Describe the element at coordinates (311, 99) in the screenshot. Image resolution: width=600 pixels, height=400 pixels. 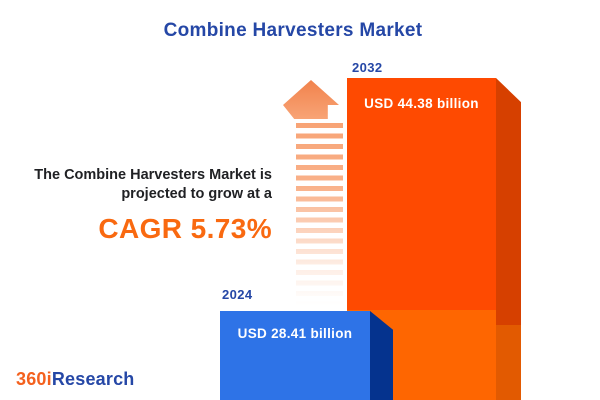
I see `growth-arrow-icon` at that location.